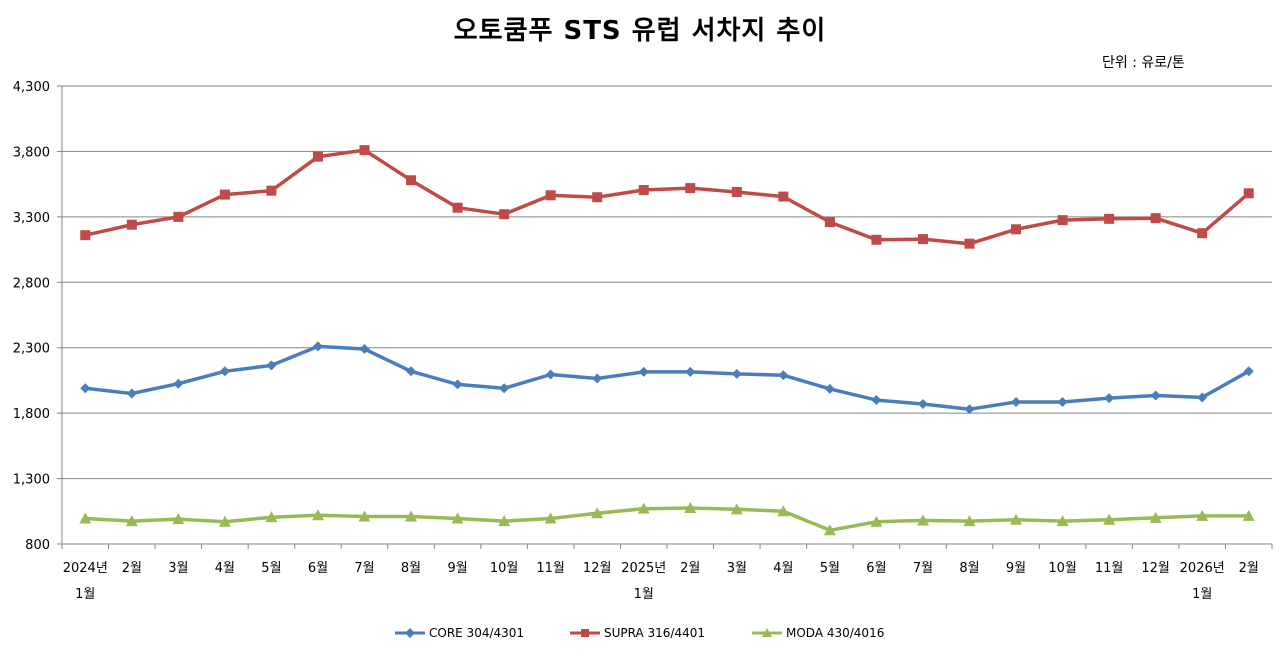 The image size is (1280, 663). I want to click on y-tick-label: 3,800, so click(31, 152).